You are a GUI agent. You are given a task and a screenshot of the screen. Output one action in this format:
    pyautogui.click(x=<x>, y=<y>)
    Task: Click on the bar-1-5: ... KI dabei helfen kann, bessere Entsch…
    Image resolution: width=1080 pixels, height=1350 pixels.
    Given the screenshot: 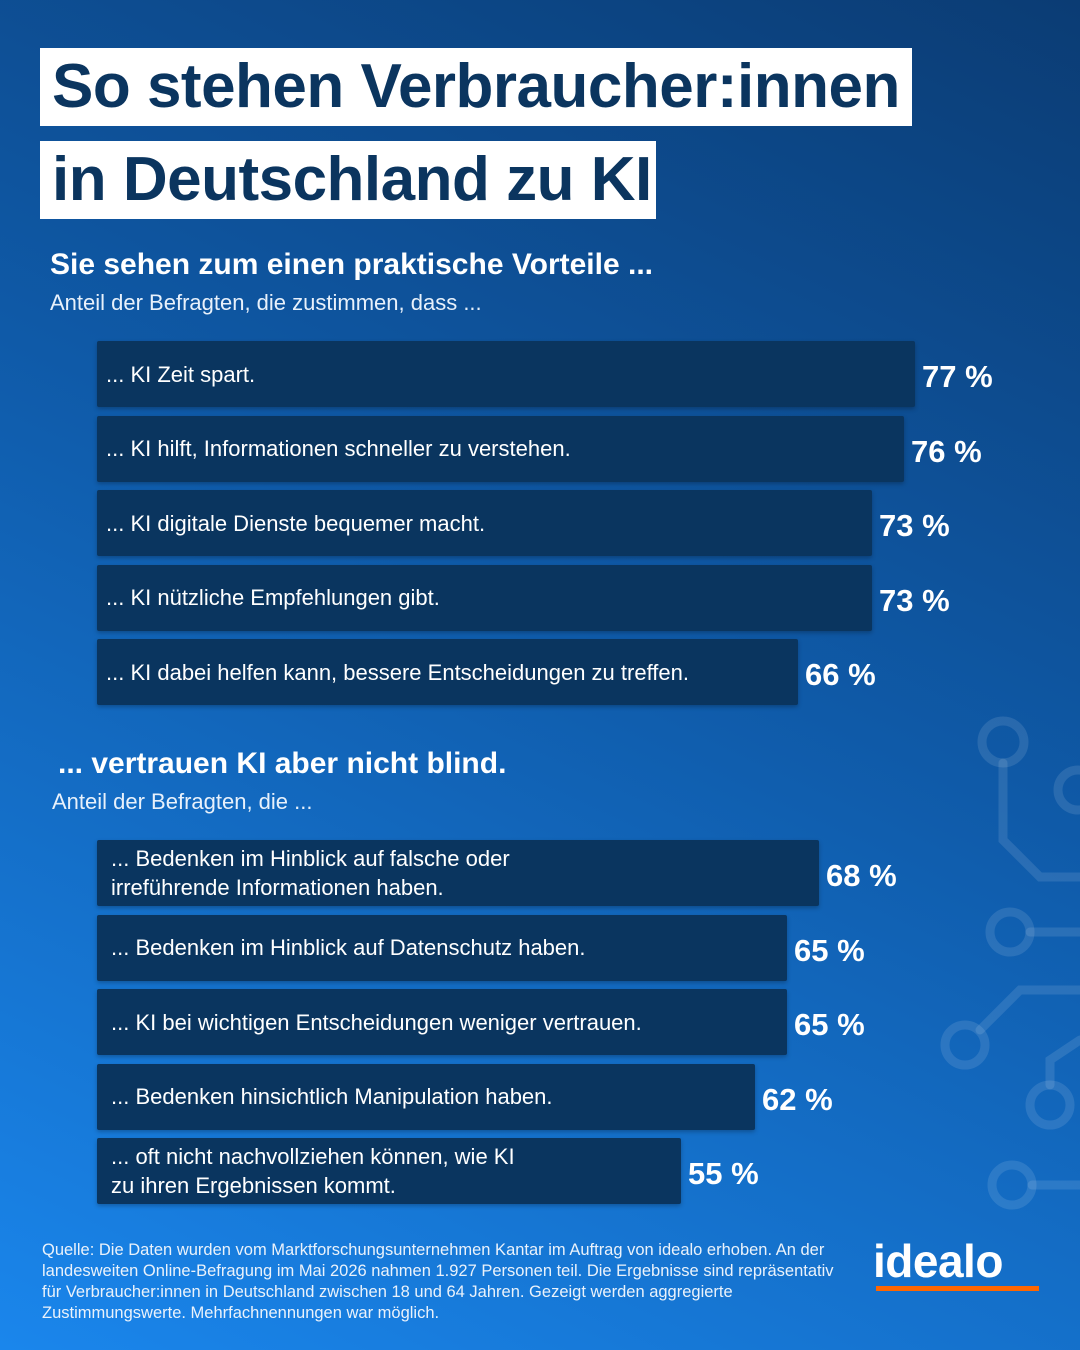 What is the action you would take?
    pyautogui.click(x=447, y=672)
    